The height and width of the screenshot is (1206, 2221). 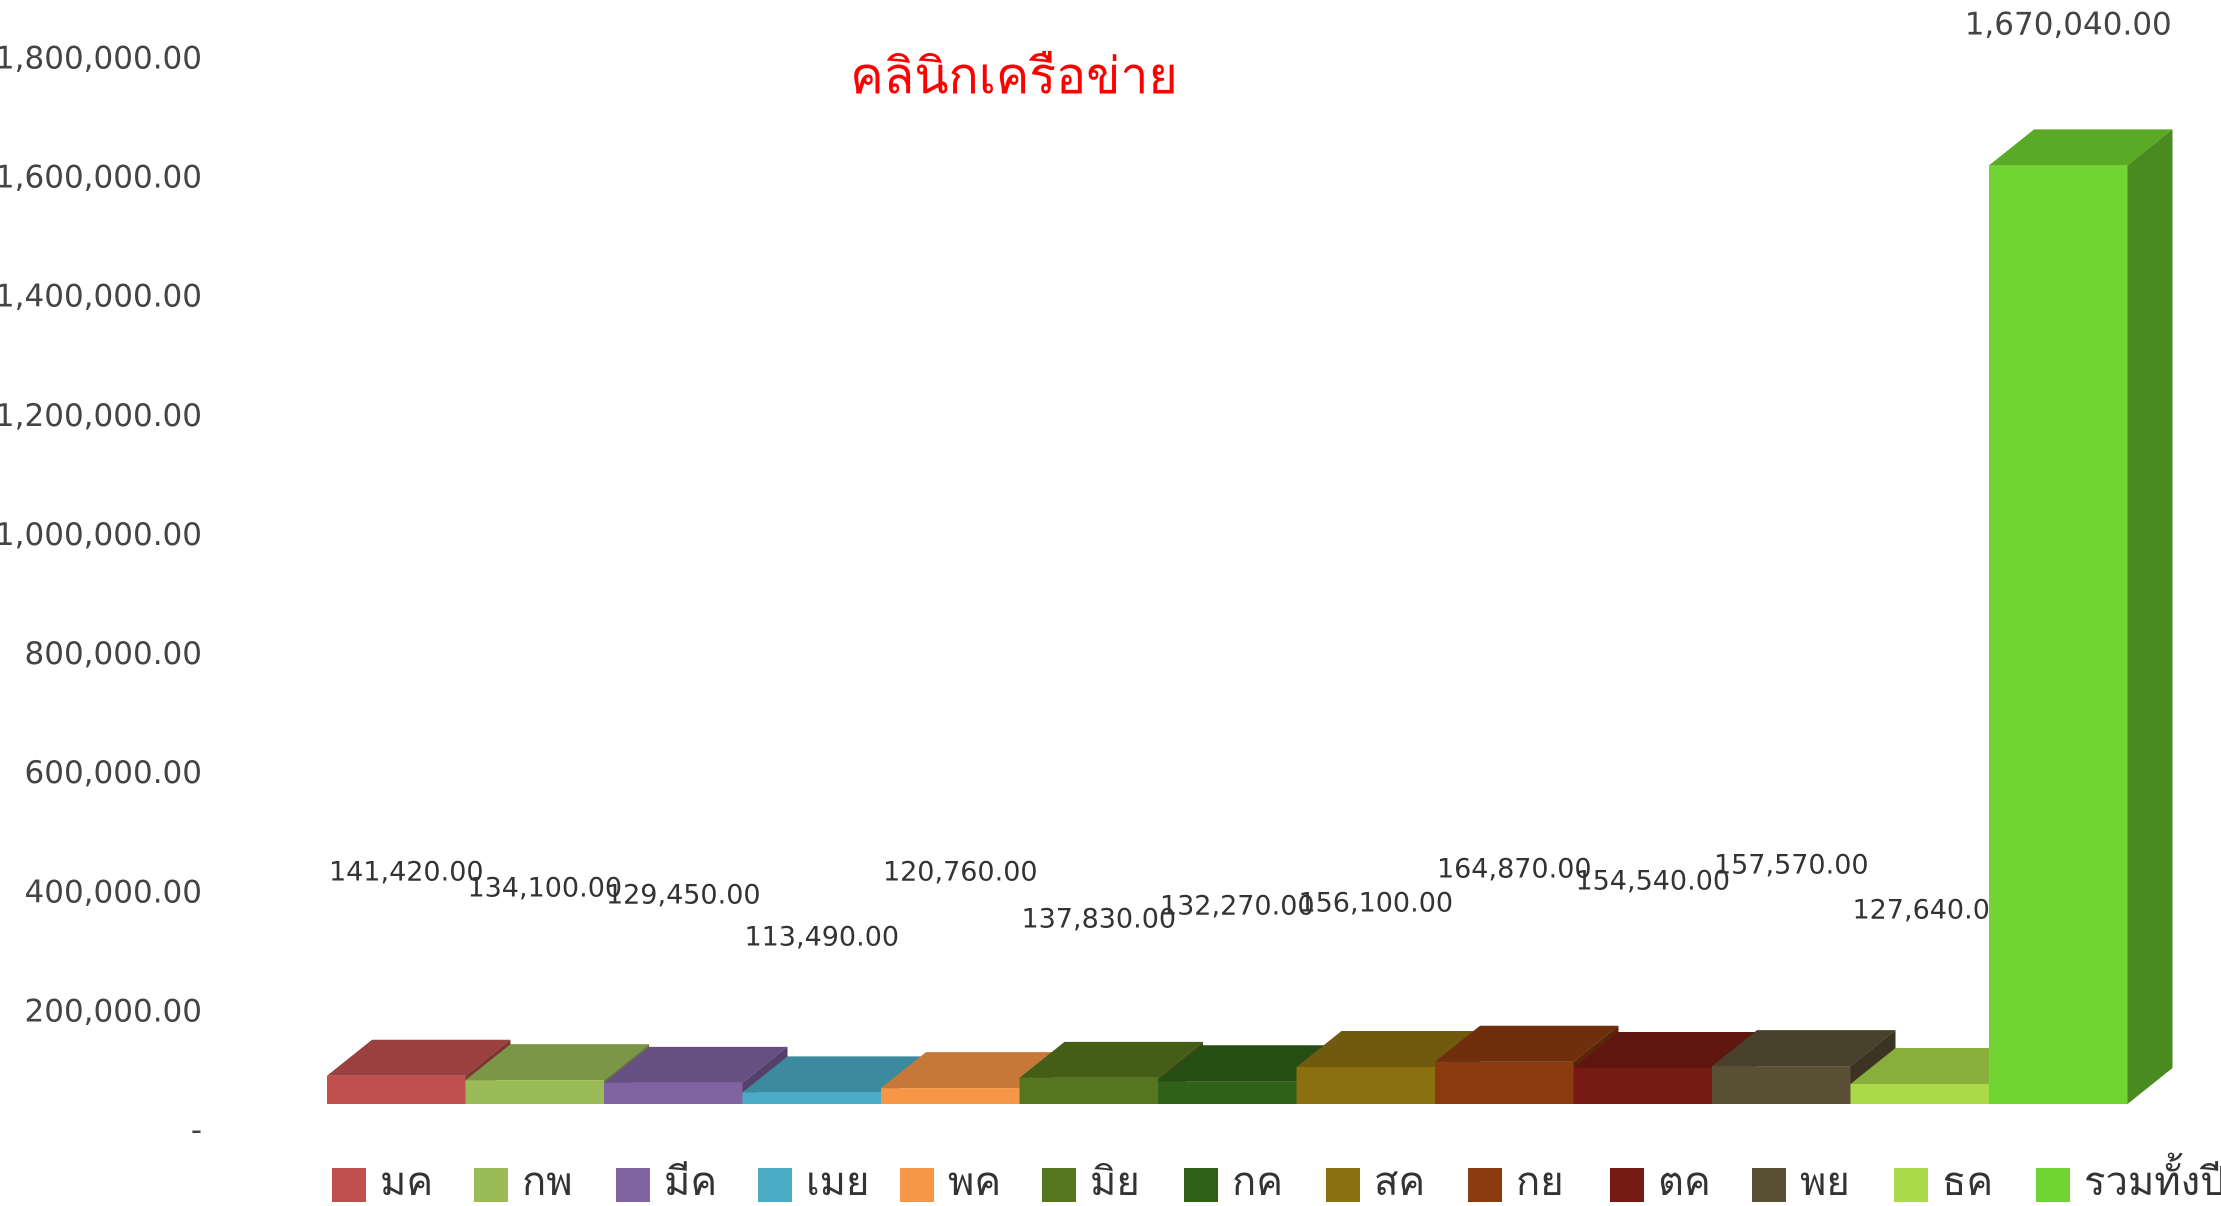 I want to click on legend-label: มิย, so click(x=1115, y=1180).